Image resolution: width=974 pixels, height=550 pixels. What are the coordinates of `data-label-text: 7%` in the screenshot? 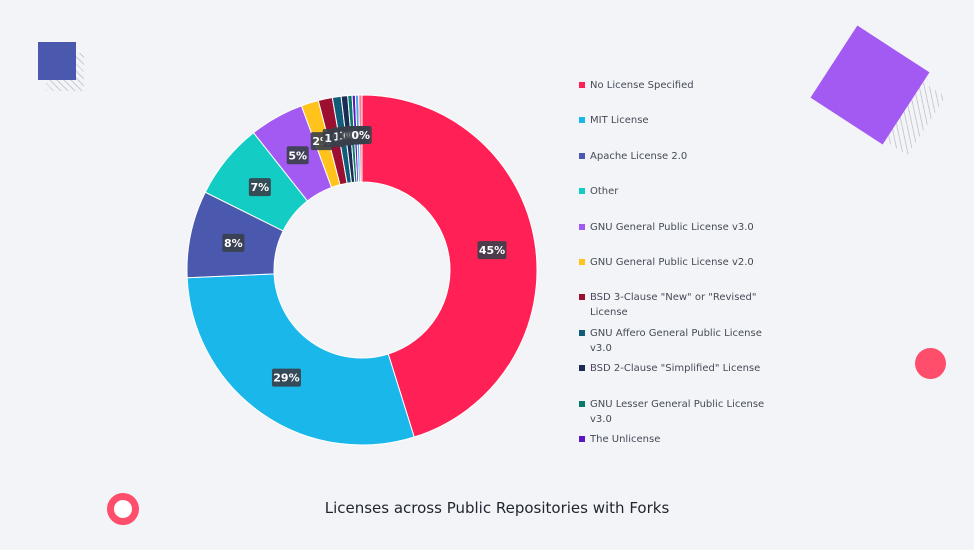 It's located at (260, 187).